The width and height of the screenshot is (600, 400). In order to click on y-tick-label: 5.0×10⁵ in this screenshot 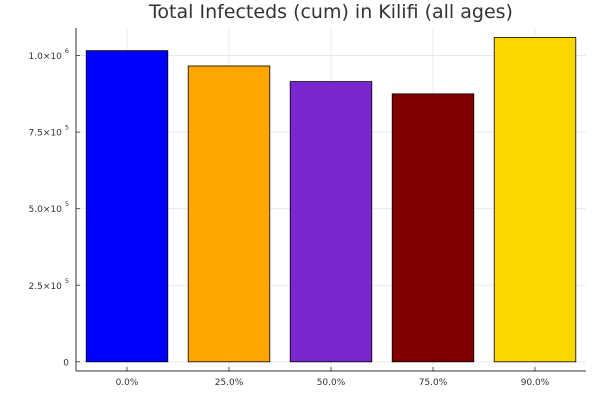, I will do `click(49, 207)`.